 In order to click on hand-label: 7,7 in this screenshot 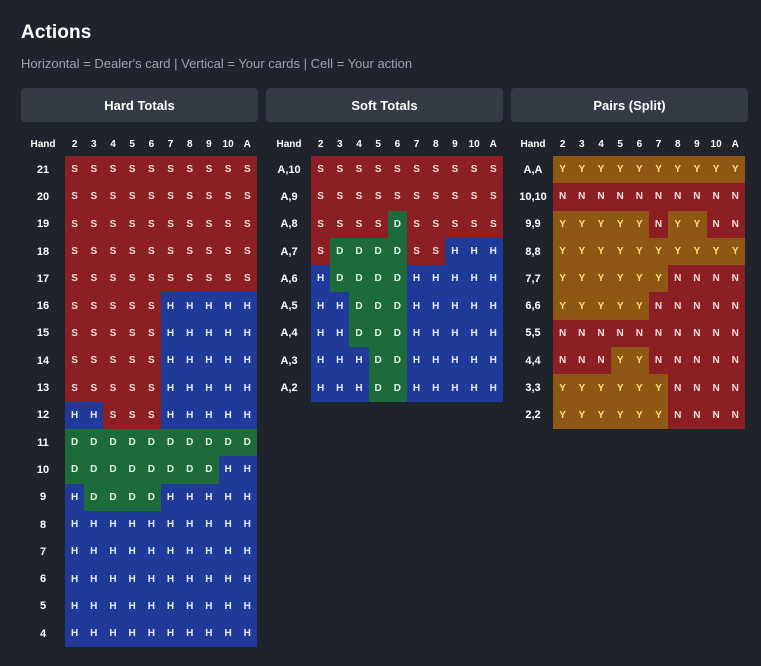, I will do `click(533, 278)`.